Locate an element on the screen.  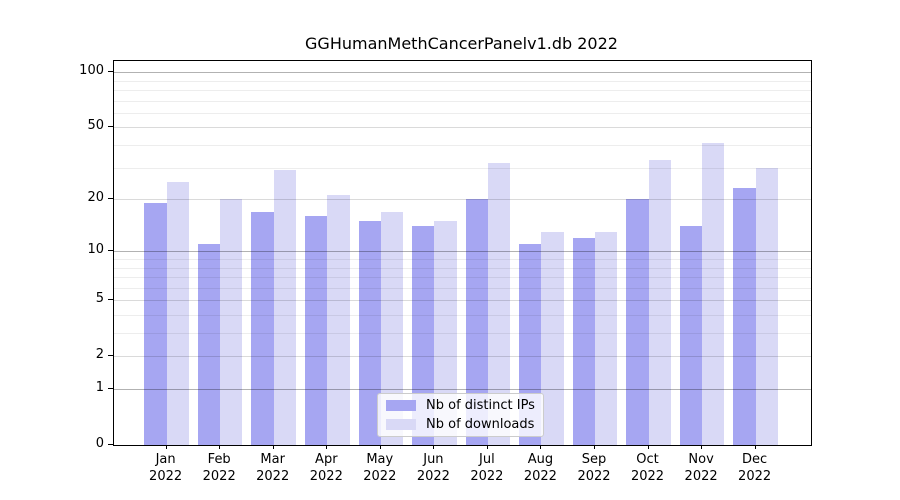
bar-downloads-may is located at coordinates (392, 328).